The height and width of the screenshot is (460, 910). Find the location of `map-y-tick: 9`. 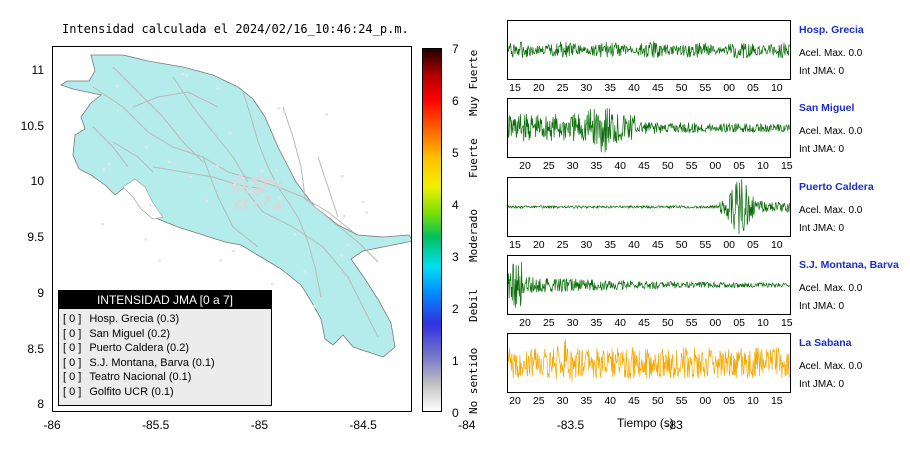

map-y-tick: 9 is located at coordinates (40, 292).